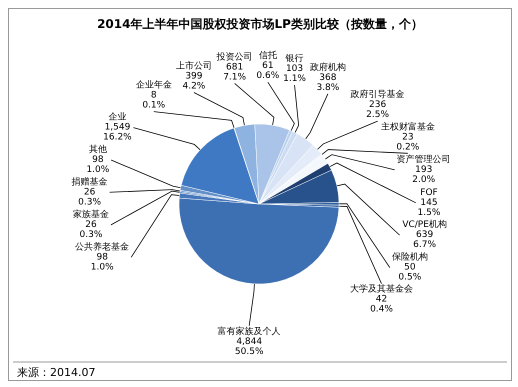 The image size is (518, 387). What do you see at coordinates (410, 272) in the screenshot?
I see `data-label: 50 0.5%` at bounding box center [410, 272].